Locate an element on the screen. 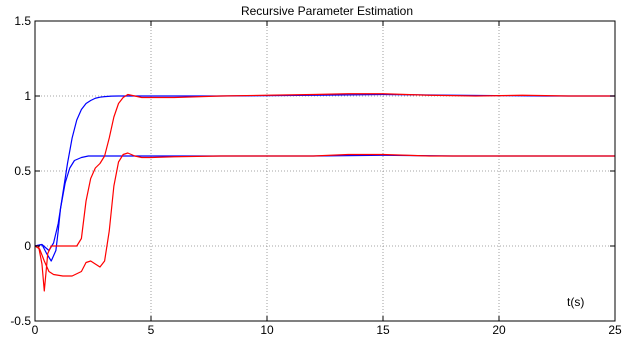 The image size is (636, 338). x-tick-label: 20 is located at coordinates (499, 330).